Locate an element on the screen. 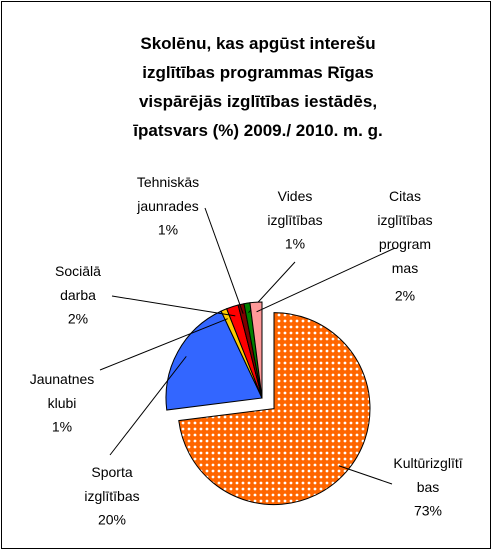 Image resolution: width=493 pixels, height=551 pixels. slice-label: Citas izglītības program mas is located at coordinates (404, 232).